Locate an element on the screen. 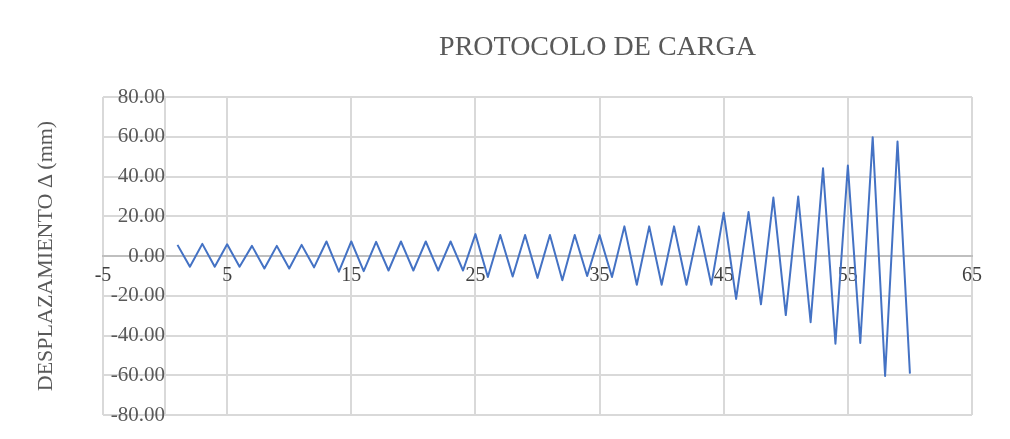  x-tick-label: 65 is located at coordinates (972, 274).